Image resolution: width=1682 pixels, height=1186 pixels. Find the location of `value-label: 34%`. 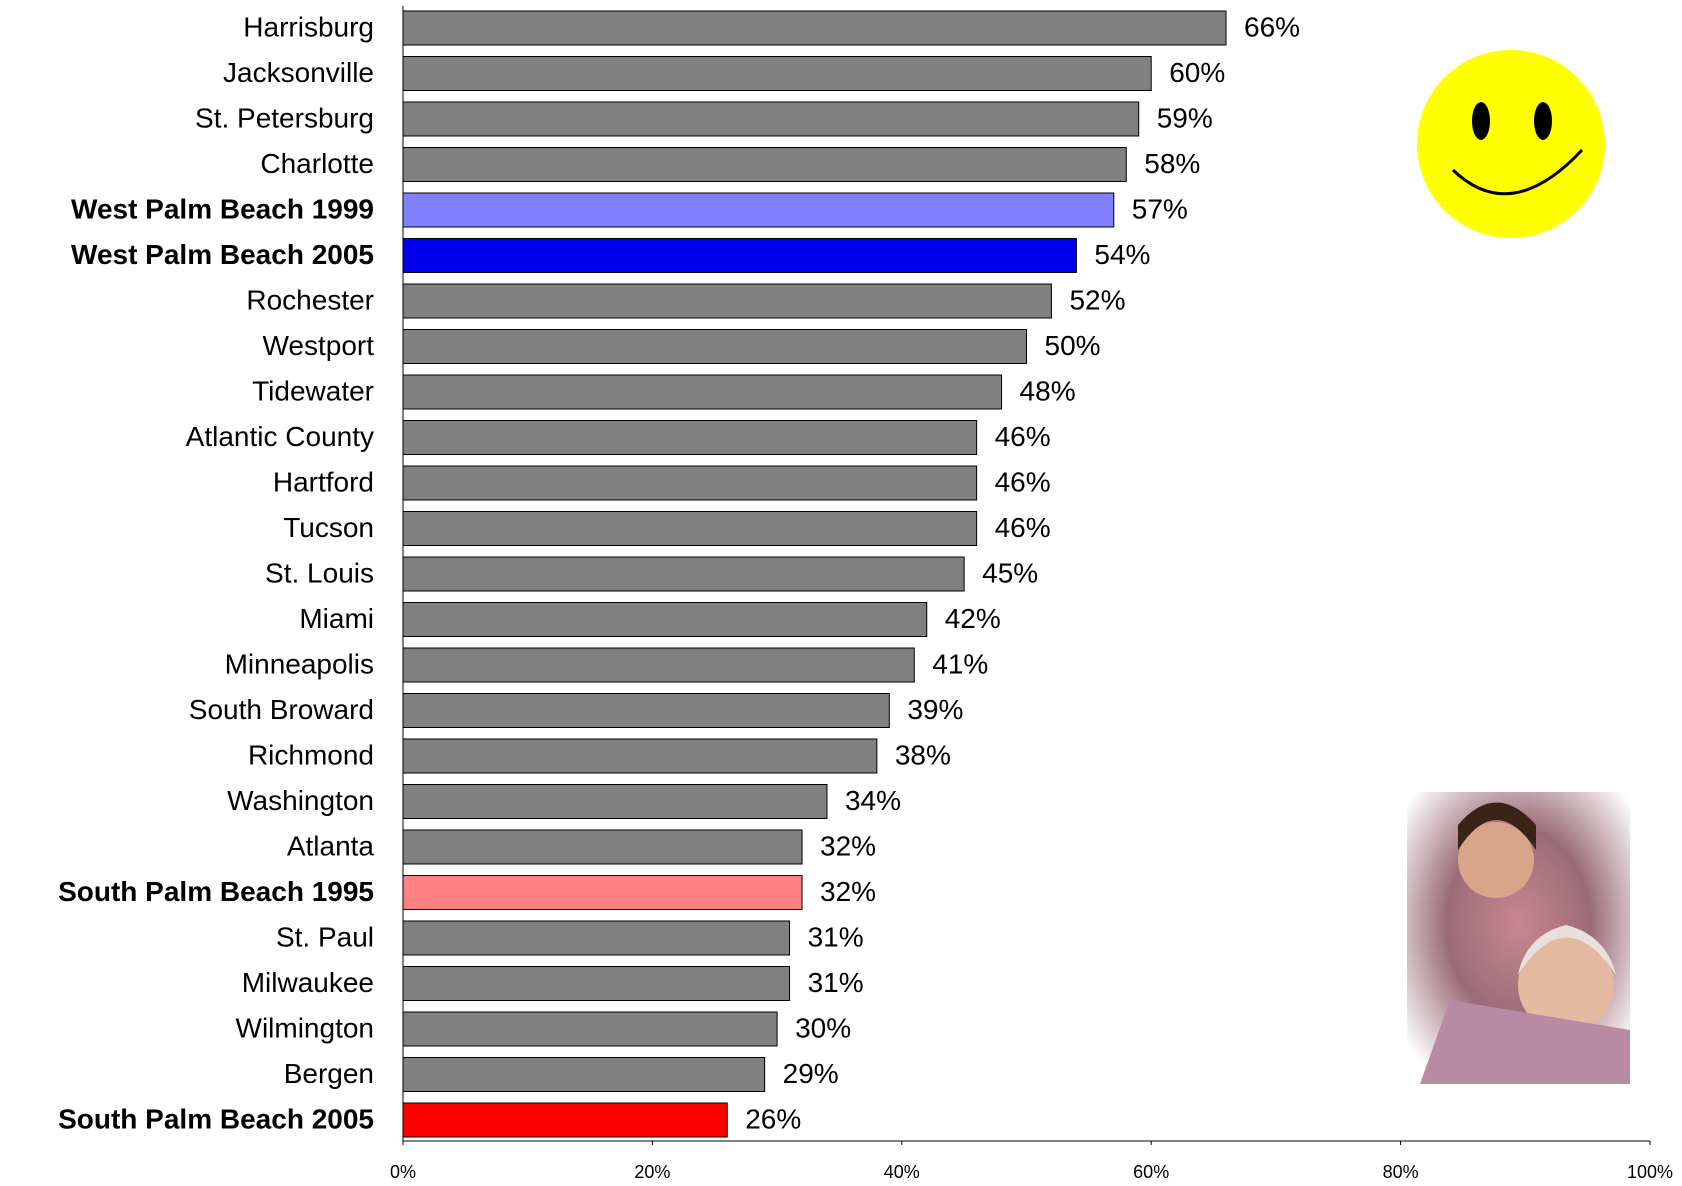

value-label: 34% is located at coordinates (873, 800).